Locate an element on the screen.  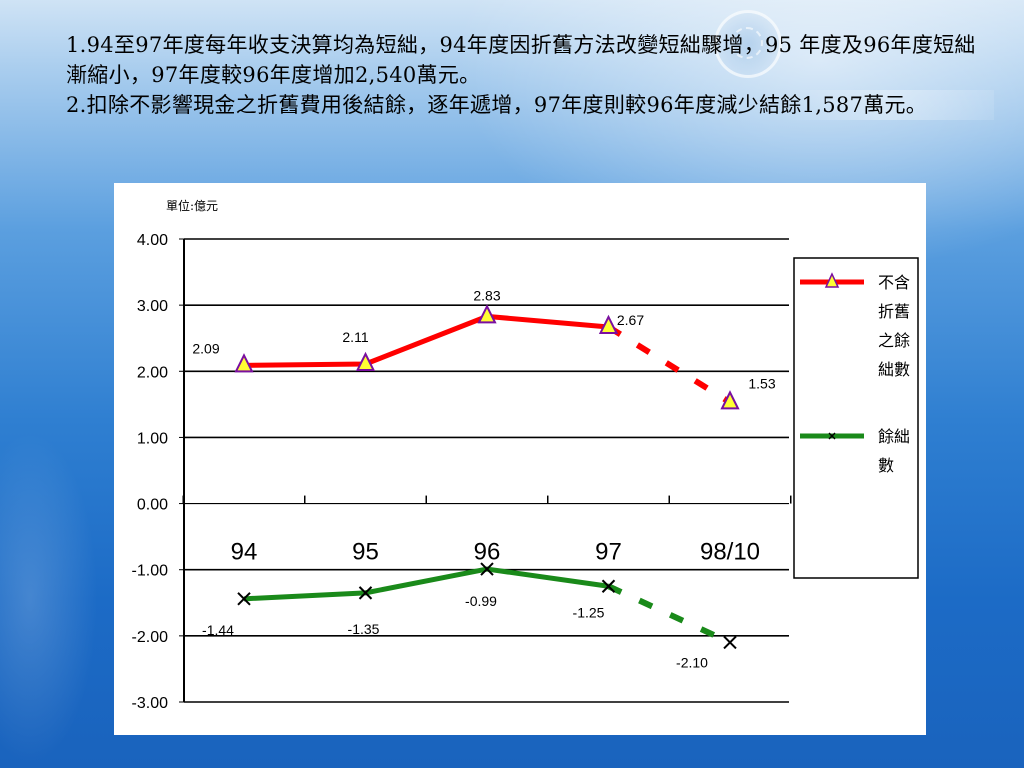
x-category-label: 94 is located at coordinates (244, 552).